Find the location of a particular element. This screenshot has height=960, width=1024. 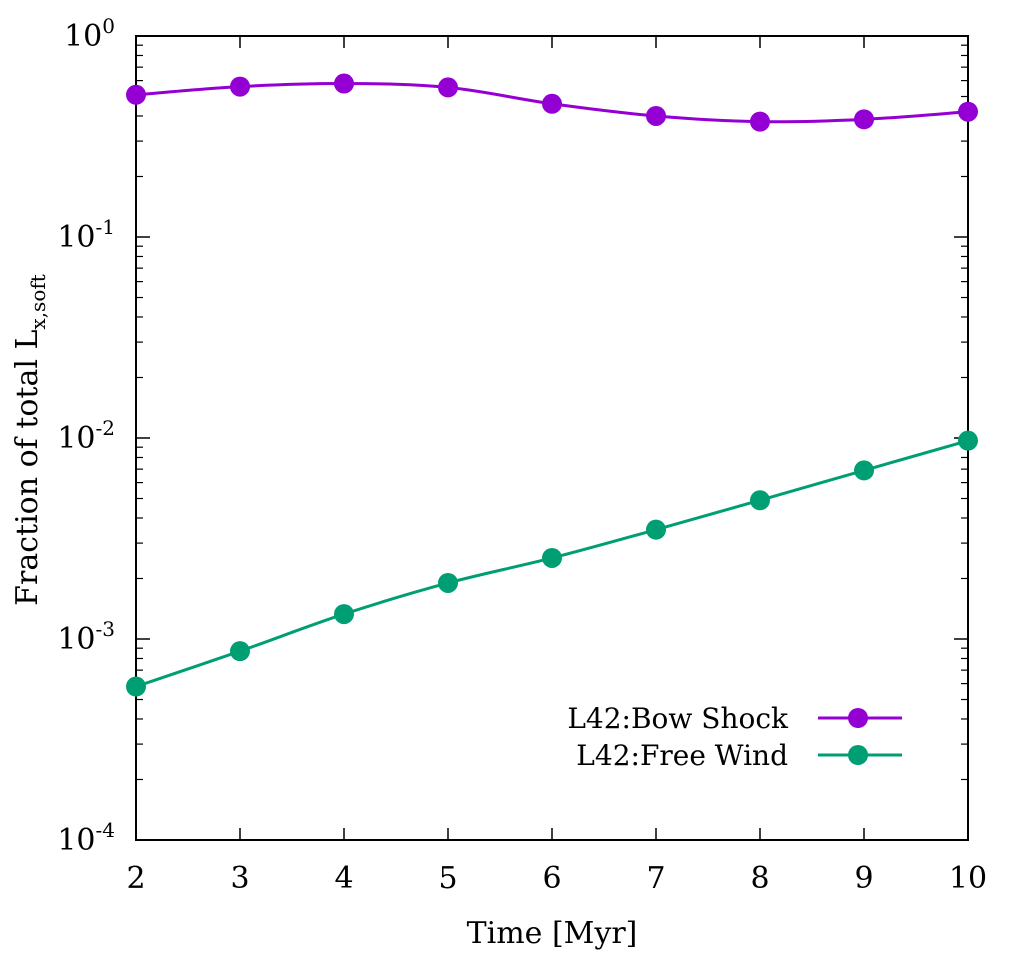

x-tick-label: 7 is located at coordinates (655, 878).